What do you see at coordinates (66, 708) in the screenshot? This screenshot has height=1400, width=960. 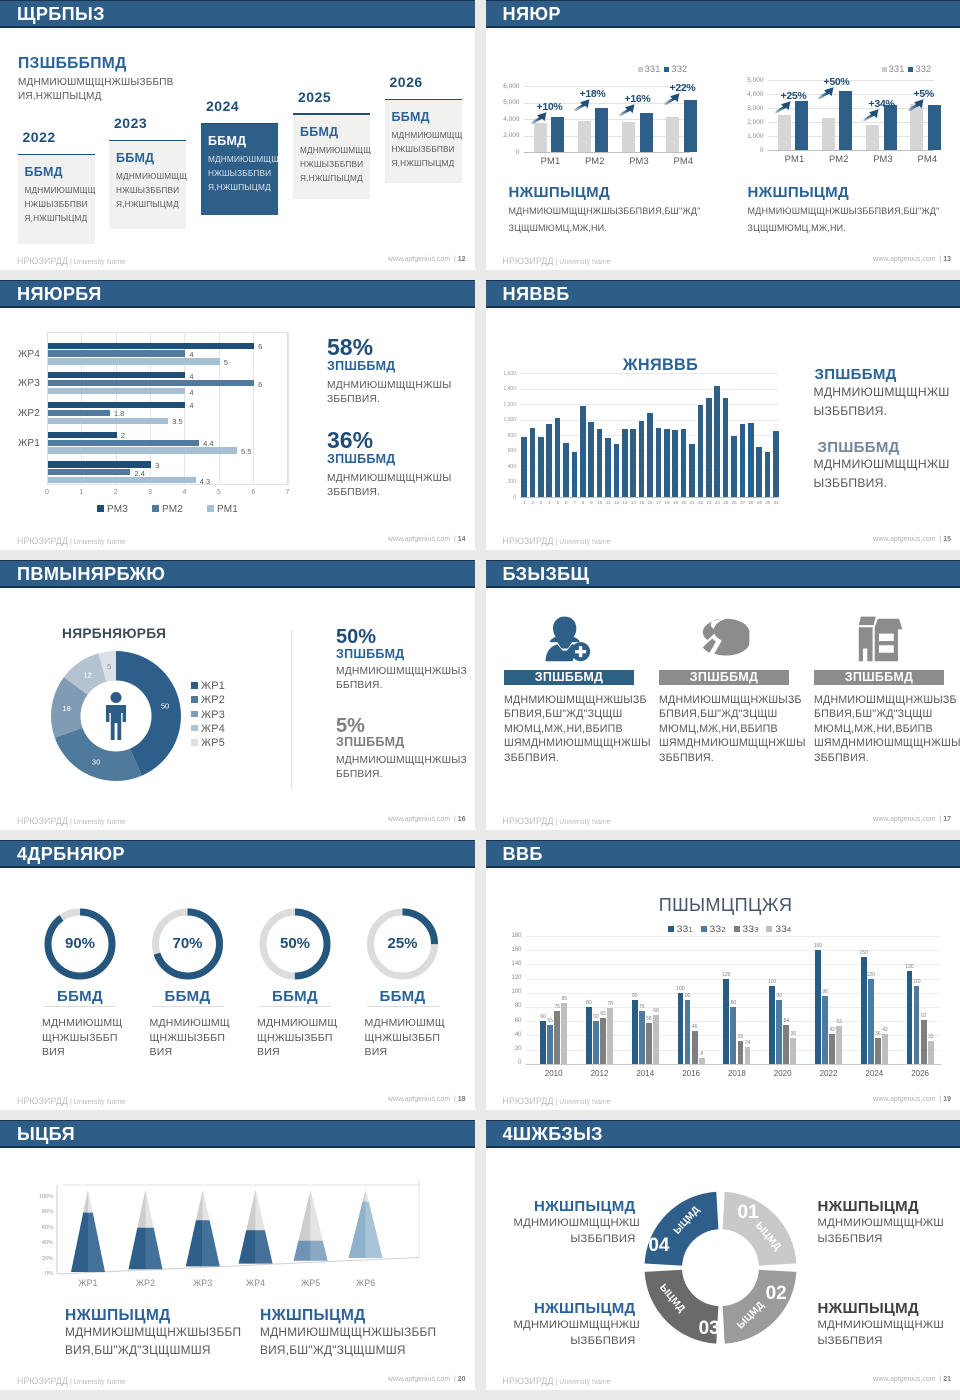 I see `svg-text: 18` at bounding box center [66, 708].